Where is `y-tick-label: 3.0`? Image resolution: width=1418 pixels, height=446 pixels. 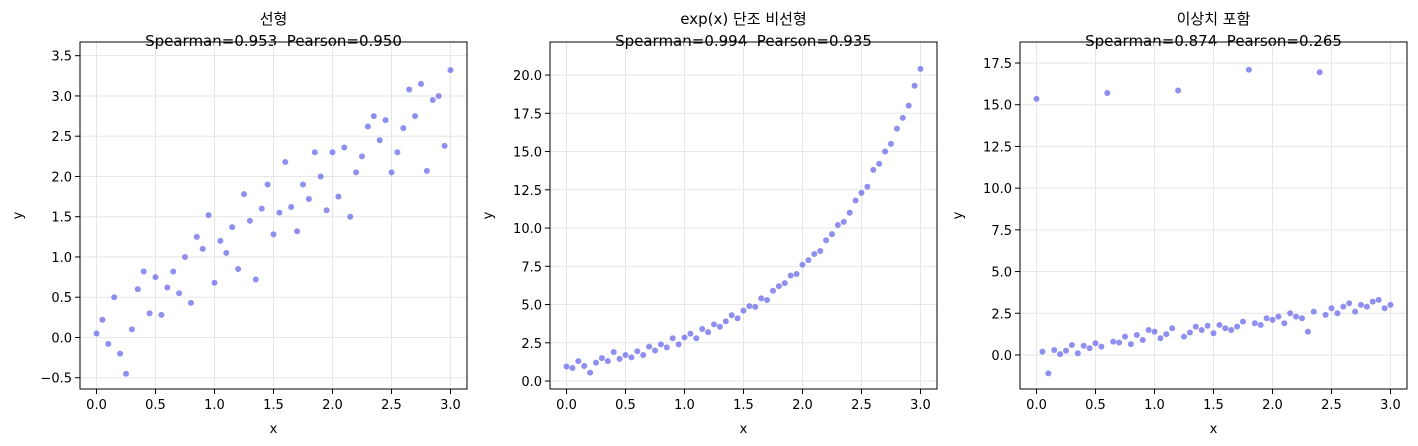
y-tick-label: 3.0 is located at coordinates (61, 97).